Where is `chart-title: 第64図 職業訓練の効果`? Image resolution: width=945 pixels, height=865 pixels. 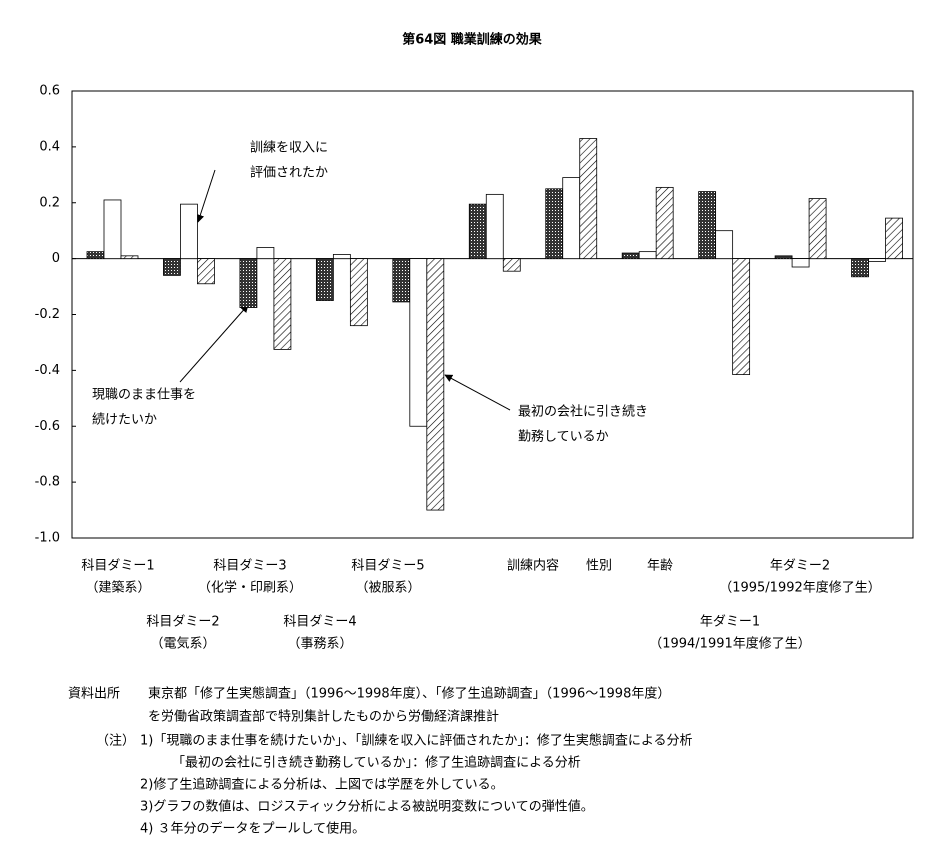
chart-title: 第64図 職業訓練の効果 is located at coordinates (472, 40).